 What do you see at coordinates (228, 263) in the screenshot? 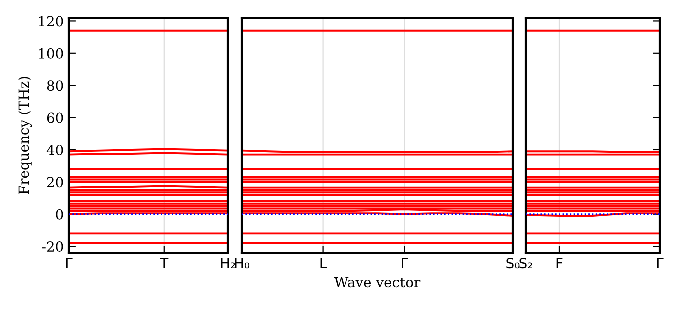
I see `x-tick-label: H₂` at bounding box center [228, 263].